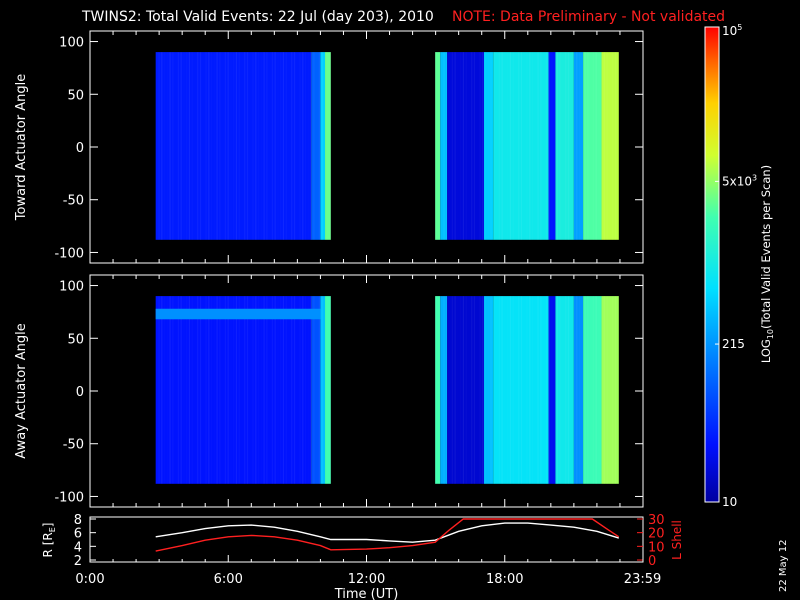 The width and height of the screenshot is (800, 600). What do you see at coordinates (652, 561) in the screenshot?
I see `orbit-right-tick-label: 0` at bounding box center [652, 561].